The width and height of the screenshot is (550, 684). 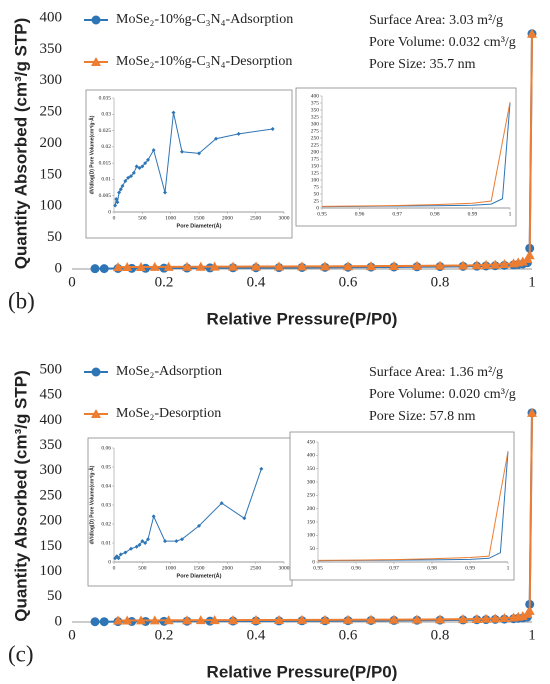 I want to click on x-tick-label: 0.96, so click(x=360, y=214).